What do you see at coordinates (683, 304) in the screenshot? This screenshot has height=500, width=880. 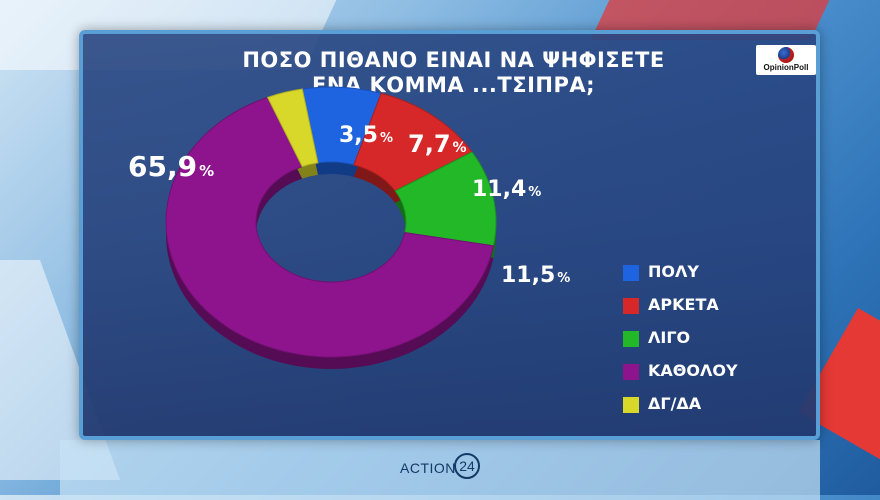 I see `legend-label: ΑΡΚΕΤΑ` at bounding box center [683, 304].